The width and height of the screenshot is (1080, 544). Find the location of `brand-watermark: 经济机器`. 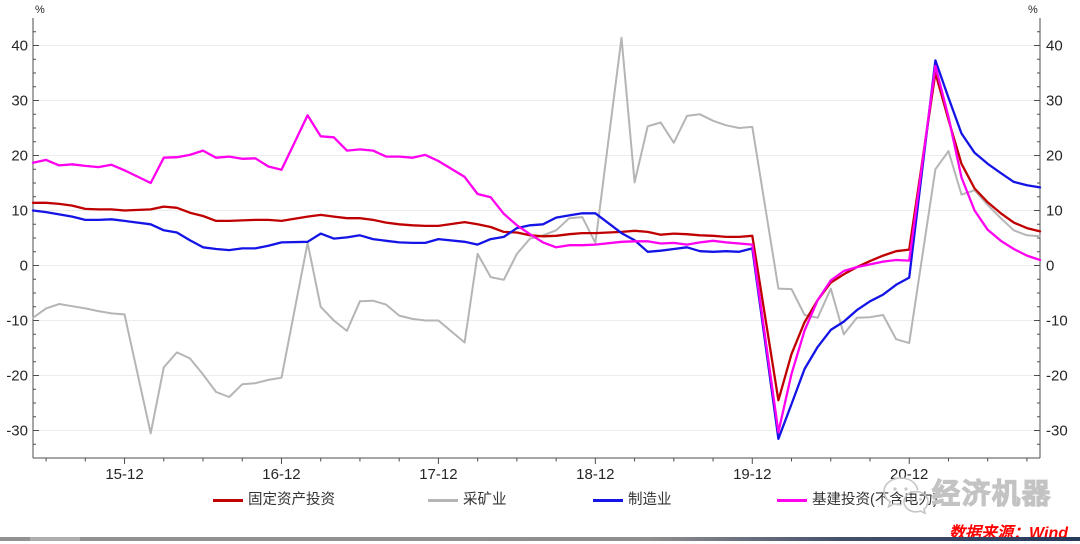

brand-watermark: 经济机器 is located at coordinates (980, 494).